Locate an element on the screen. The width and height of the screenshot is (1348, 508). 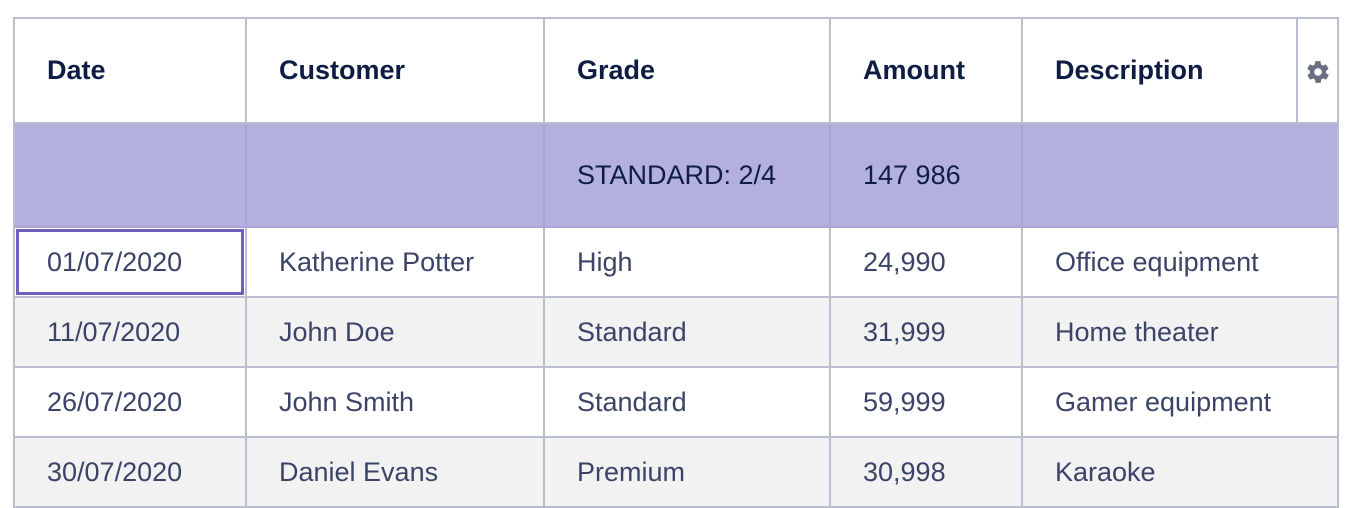
table-cell-grade: Premium is located at coordinates (687, 472).